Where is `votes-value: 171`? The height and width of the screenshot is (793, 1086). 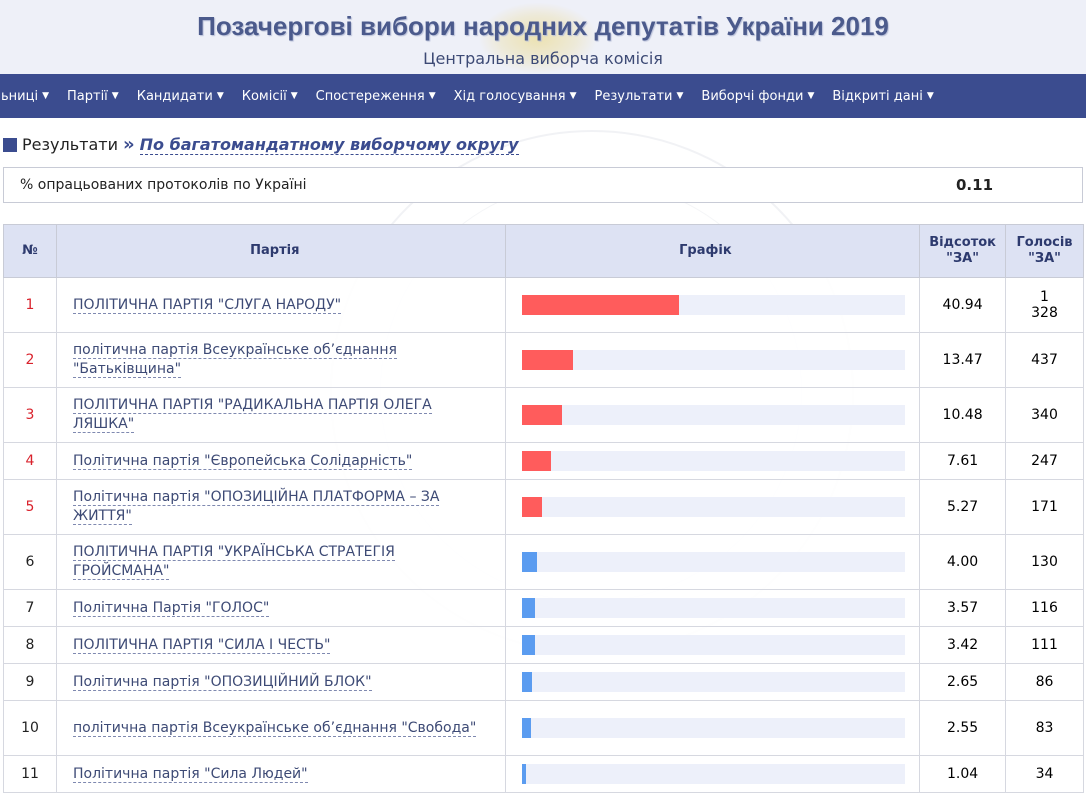 votes-value: 171 is located at coordinates (1044, 507).